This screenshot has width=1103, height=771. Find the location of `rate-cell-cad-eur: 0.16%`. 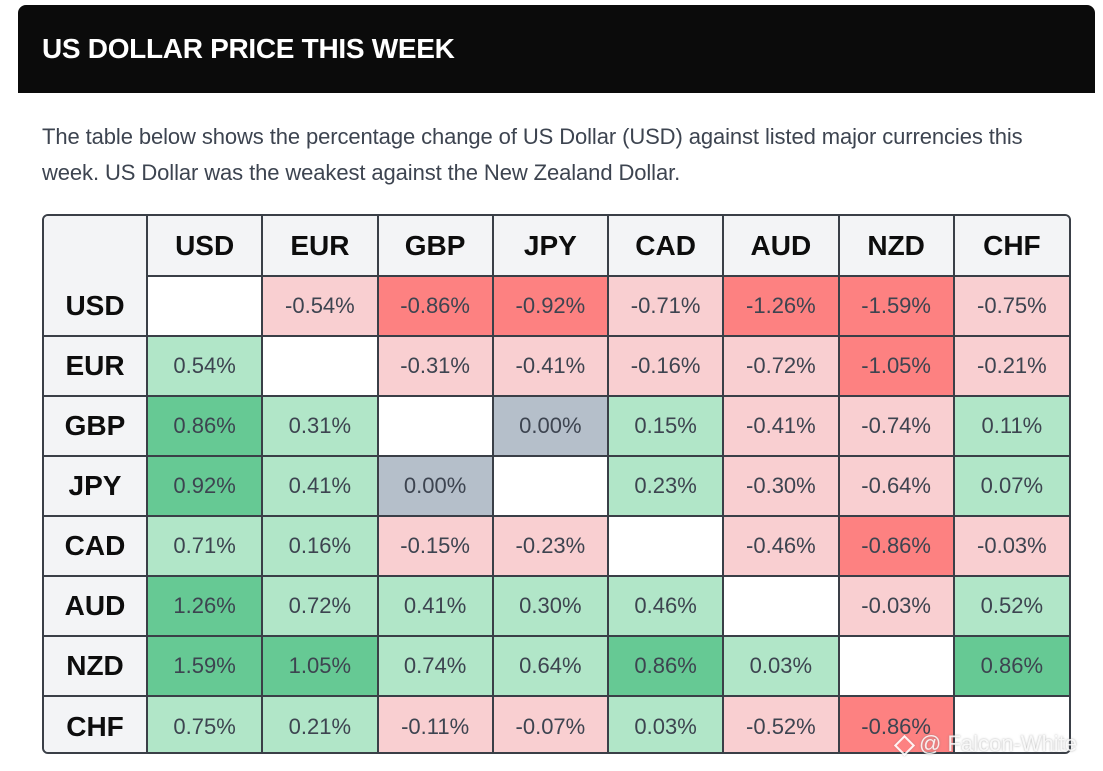

rate-cell-cad-eur: 0.16% is located at coordinates (320, 546).